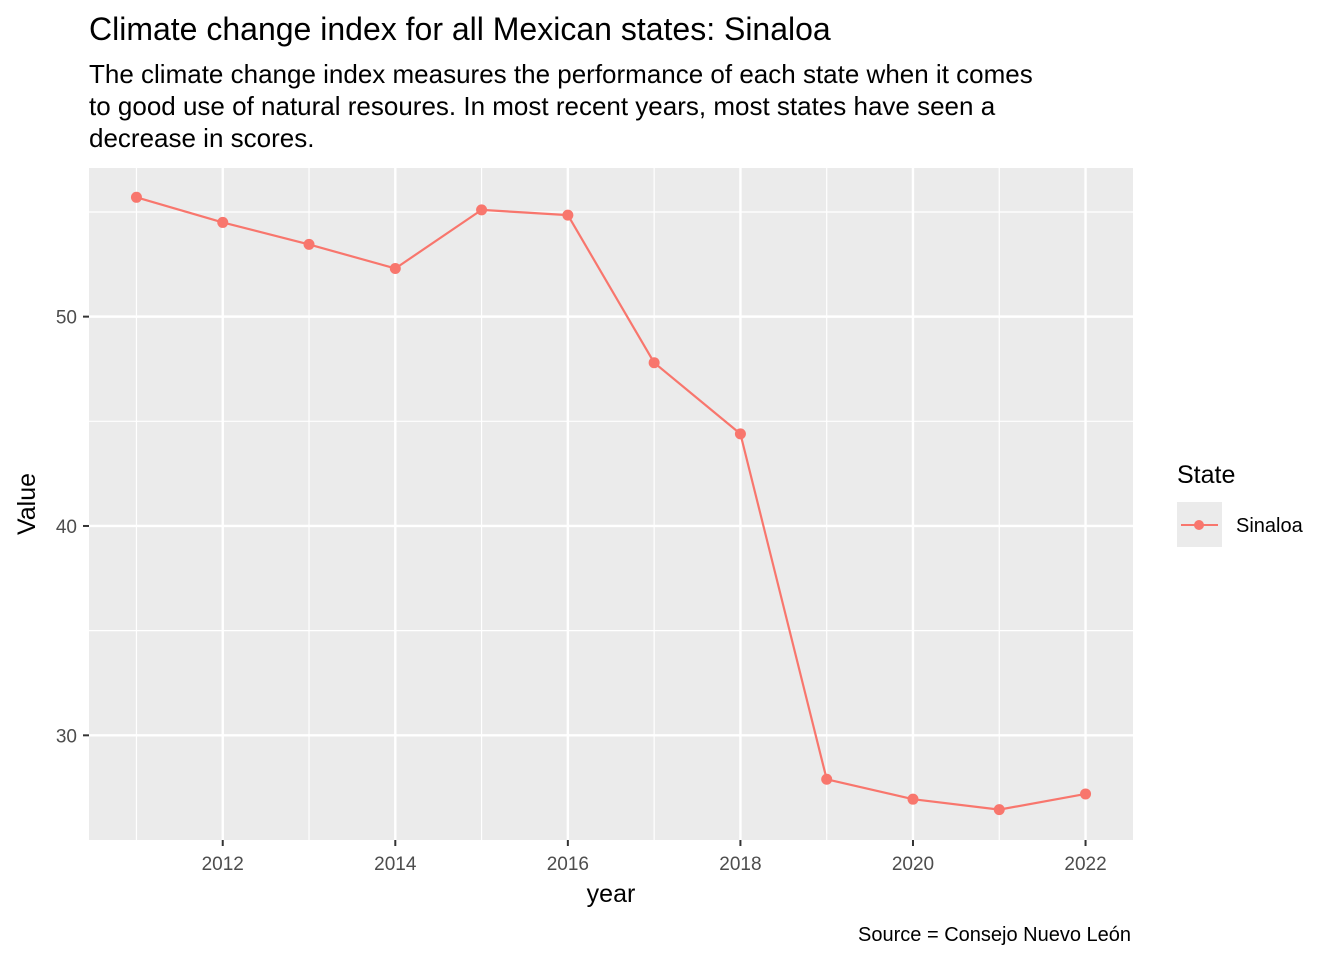 Image resolution: width=1344 pixels, height=960 pixels. Describe the element at coordinates (1085, 864) in the screenshot. I see `x-tick-label: 2022` at that location.